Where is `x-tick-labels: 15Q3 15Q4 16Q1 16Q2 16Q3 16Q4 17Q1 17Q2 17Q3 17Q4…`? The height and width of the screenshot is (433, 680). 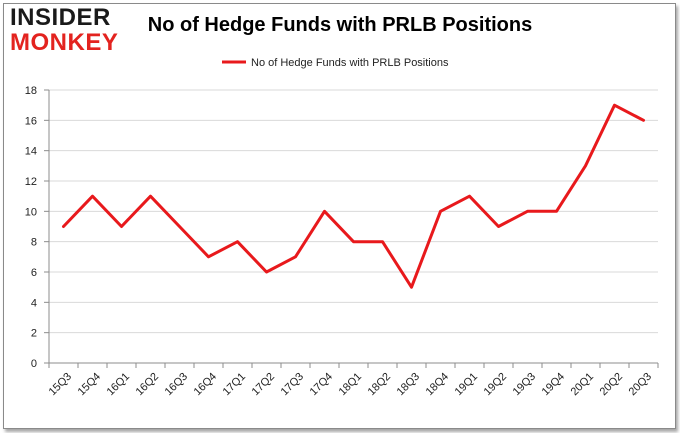
x-tick-labels: 15Q3 15Q4 16Q1 16Q2 16Q3 16Q4 17Q1 17Q2 17Q3 17Q4… is located at coordinates (353, 381).